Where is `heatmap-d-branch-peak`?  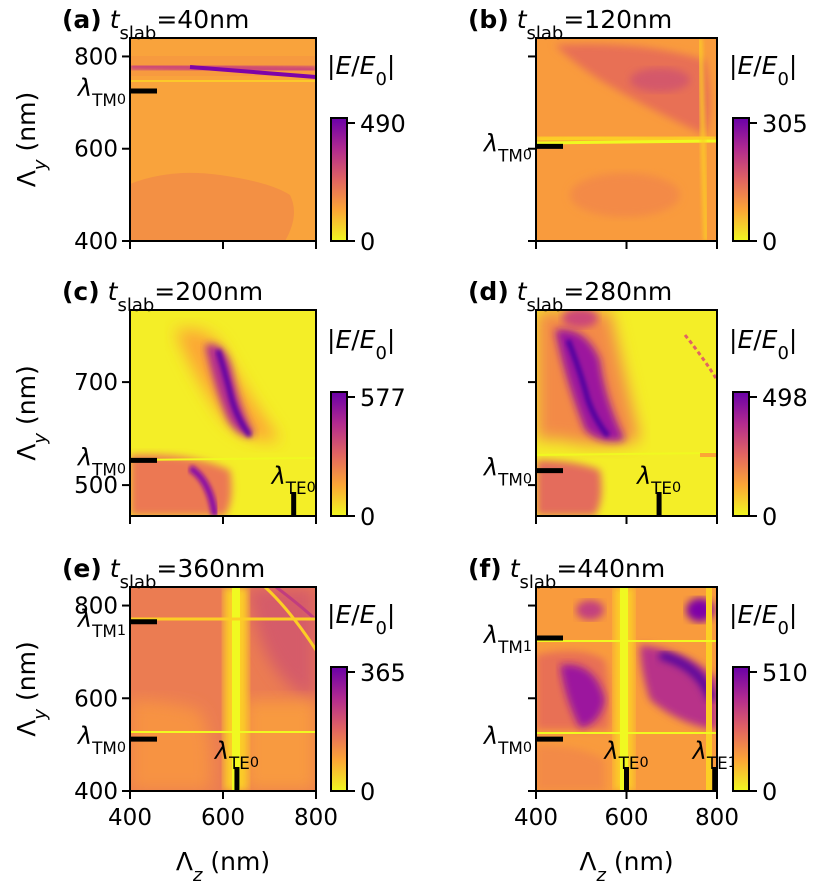
heatmap-d-branch-peak is located at coordinates (587, 388).